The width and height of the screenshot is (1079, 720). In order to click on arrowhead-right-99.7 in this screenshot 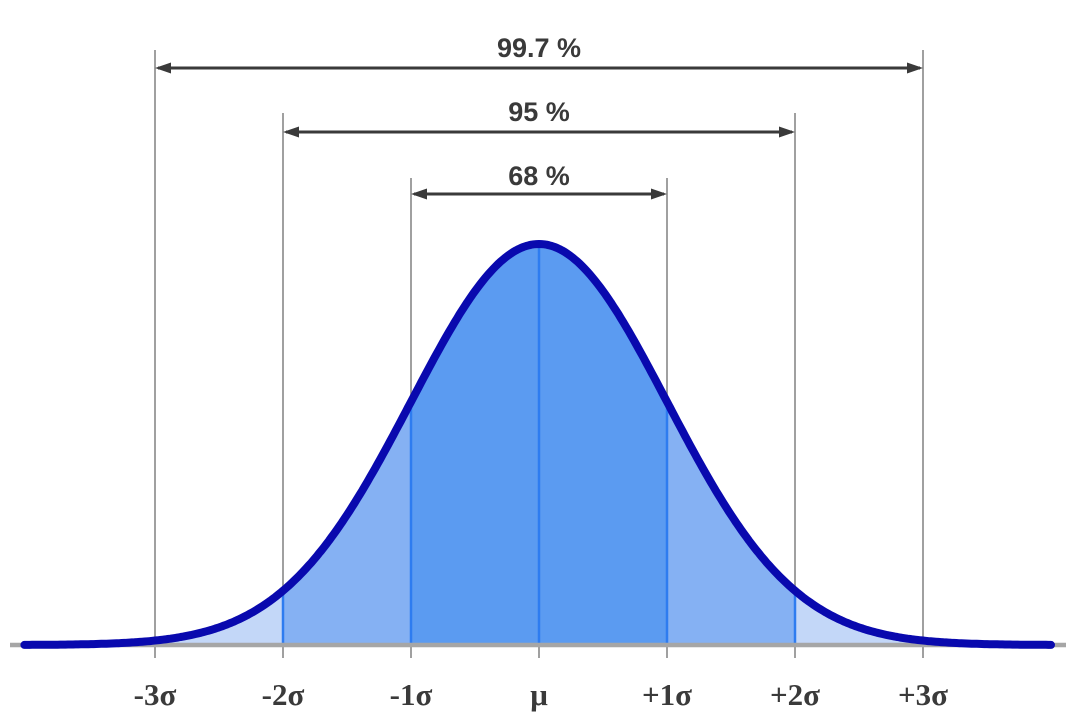, I will do `click(915, 68)`.